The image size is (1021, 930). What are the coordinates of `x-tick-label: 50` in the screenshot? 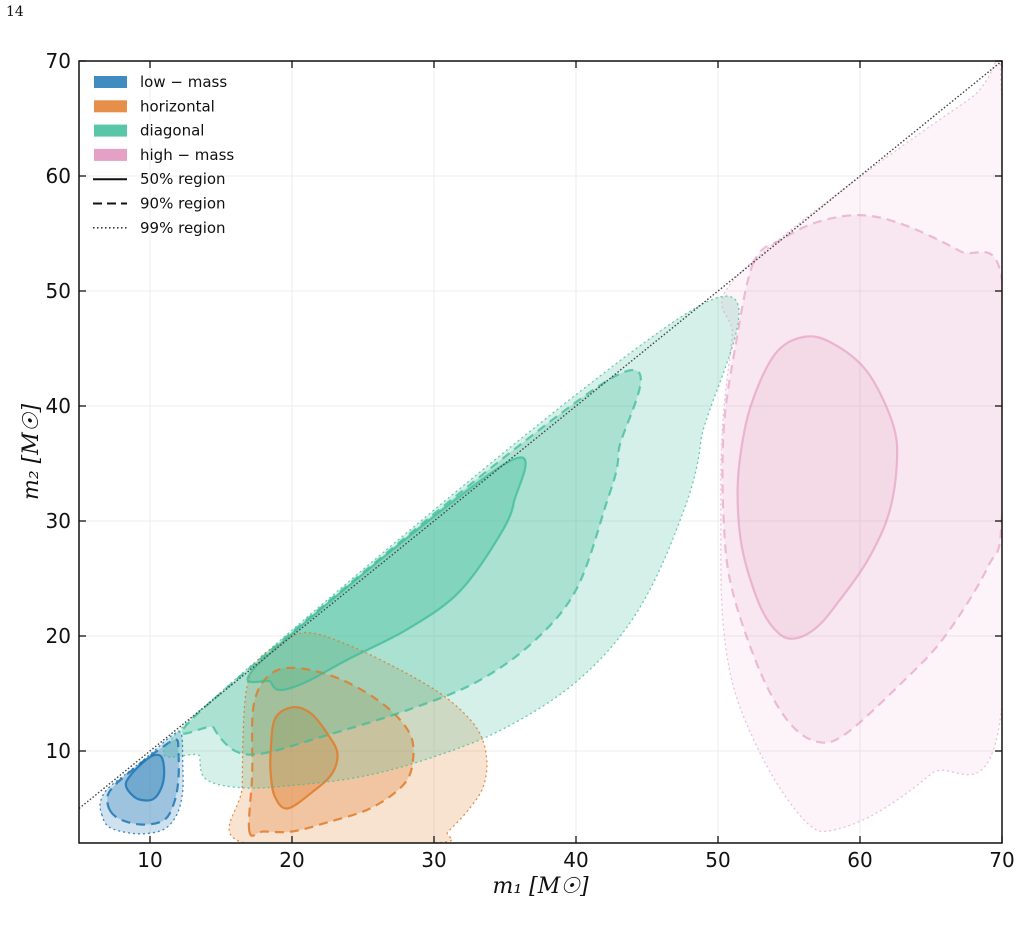 It's located at (717, 860).